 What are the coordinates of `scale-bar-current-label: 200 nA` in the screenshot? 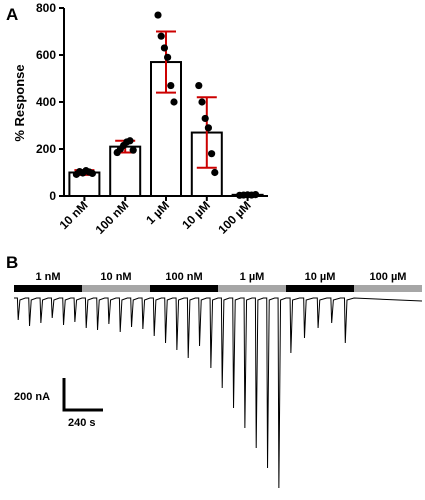 It's located at (32, 397).